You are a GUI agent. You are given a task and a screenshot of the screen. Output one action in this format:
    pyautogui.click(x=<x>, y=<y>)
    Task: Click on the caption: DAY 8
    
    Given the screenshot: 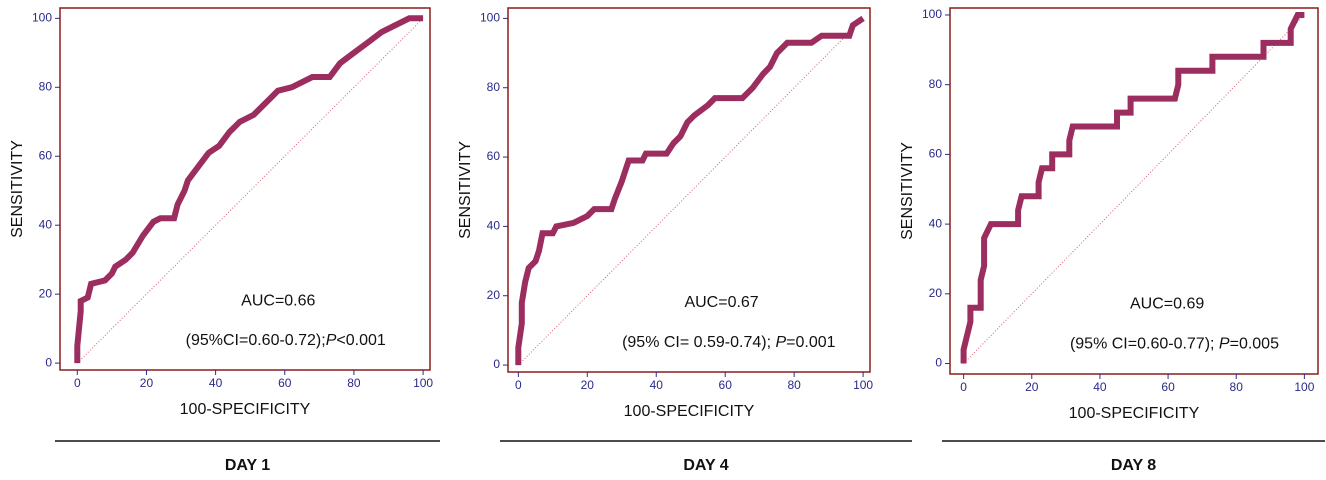 What is the action you would take?
    pyautogui.click(x=1133, y=465)
    